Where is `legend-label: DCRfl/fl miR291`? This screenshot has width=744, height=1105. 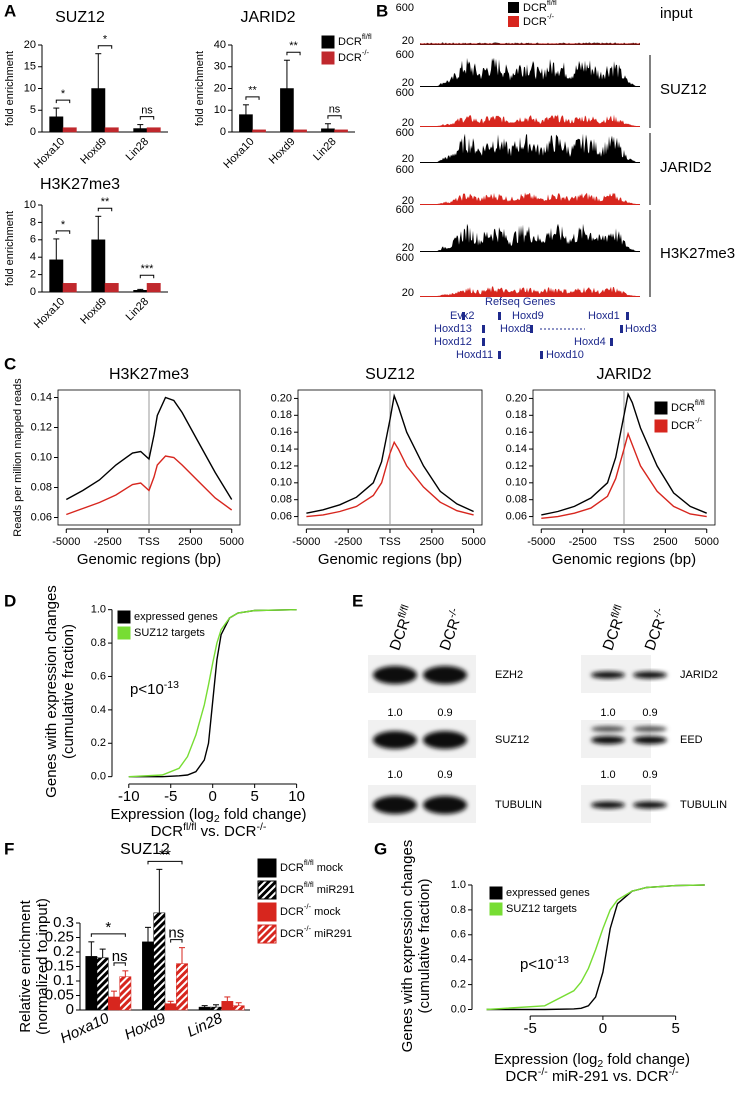
legend-label: DCRfl/fl miR291 is located at coordinates (317, 888).